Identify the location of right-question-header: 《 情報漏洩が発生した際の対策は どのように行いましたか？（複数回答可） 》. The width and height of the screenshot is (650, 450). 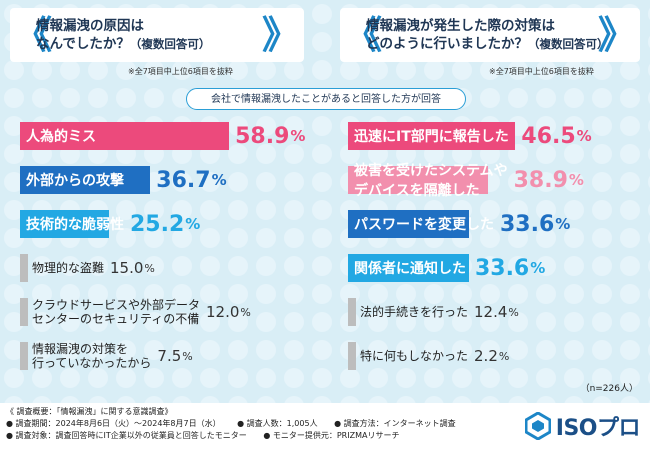
(490, 35).